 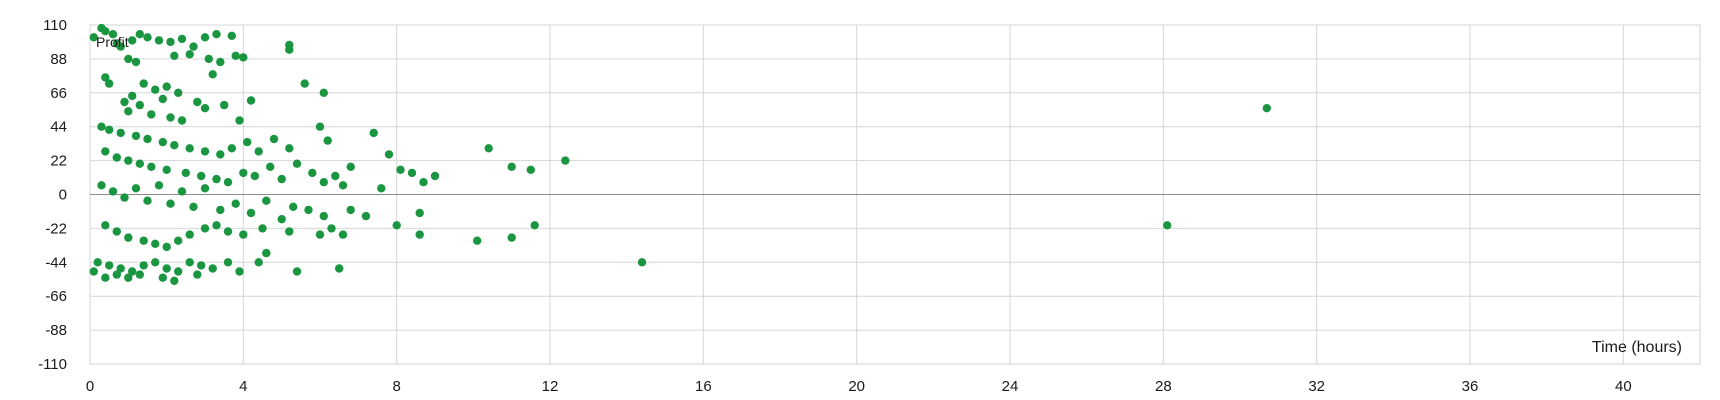 What do you see at coordinates (1010, 386) in the screenshot?
I see `x-tick-label: 24` at bounding box center [1010, 386].